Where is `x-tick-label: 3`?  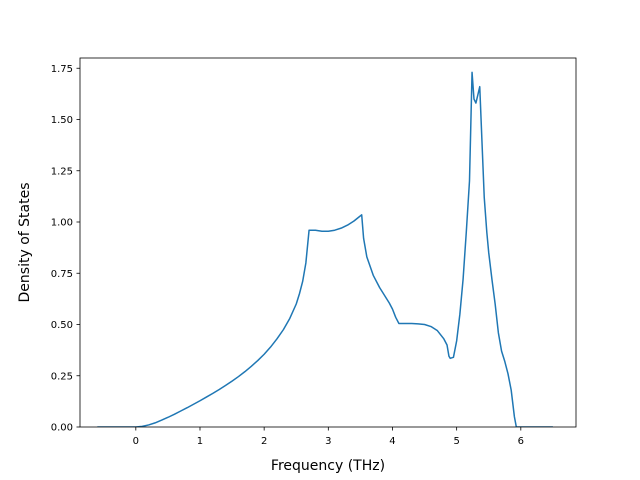
x-tick-label: 3 is located at coordinates (328, 441).